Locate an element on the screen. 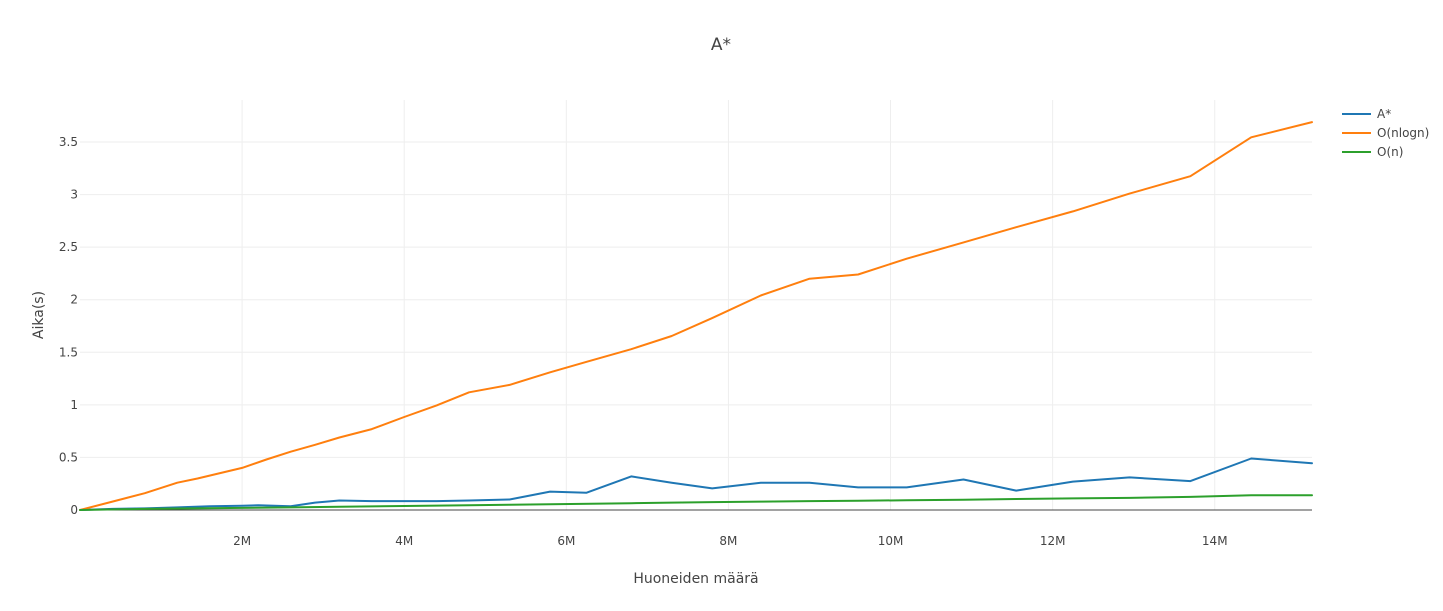 The image size is (1443, 611). legend-label: O(n) is located at coordinates (1390, 152).